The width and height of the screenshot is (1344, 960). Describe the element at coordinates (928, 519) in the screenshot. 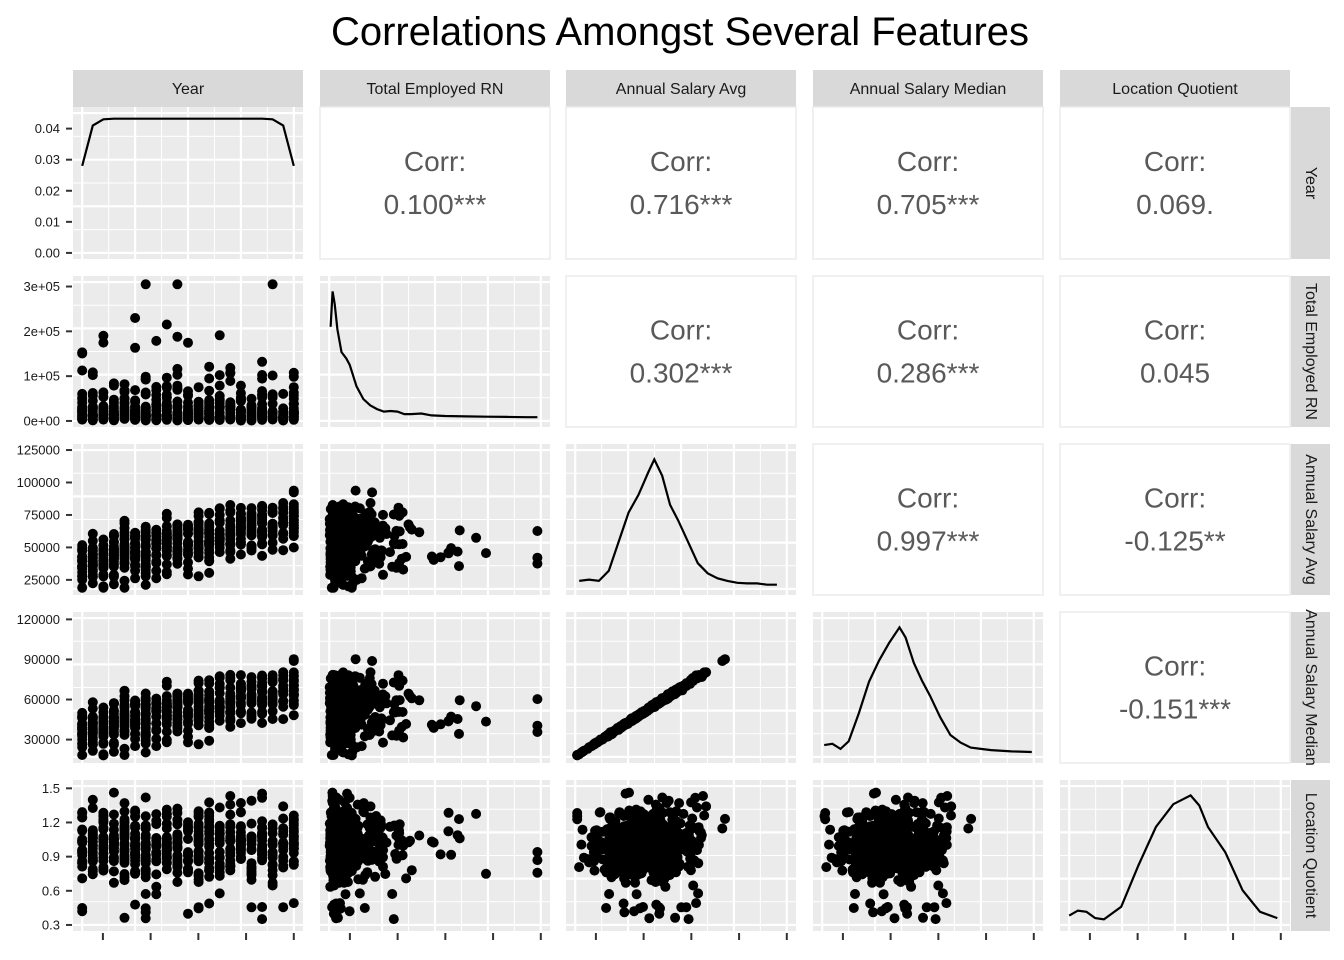

I see `panel-annual-salary-avg-vs-annual-salary-median: Corr:0.997***` at that location.